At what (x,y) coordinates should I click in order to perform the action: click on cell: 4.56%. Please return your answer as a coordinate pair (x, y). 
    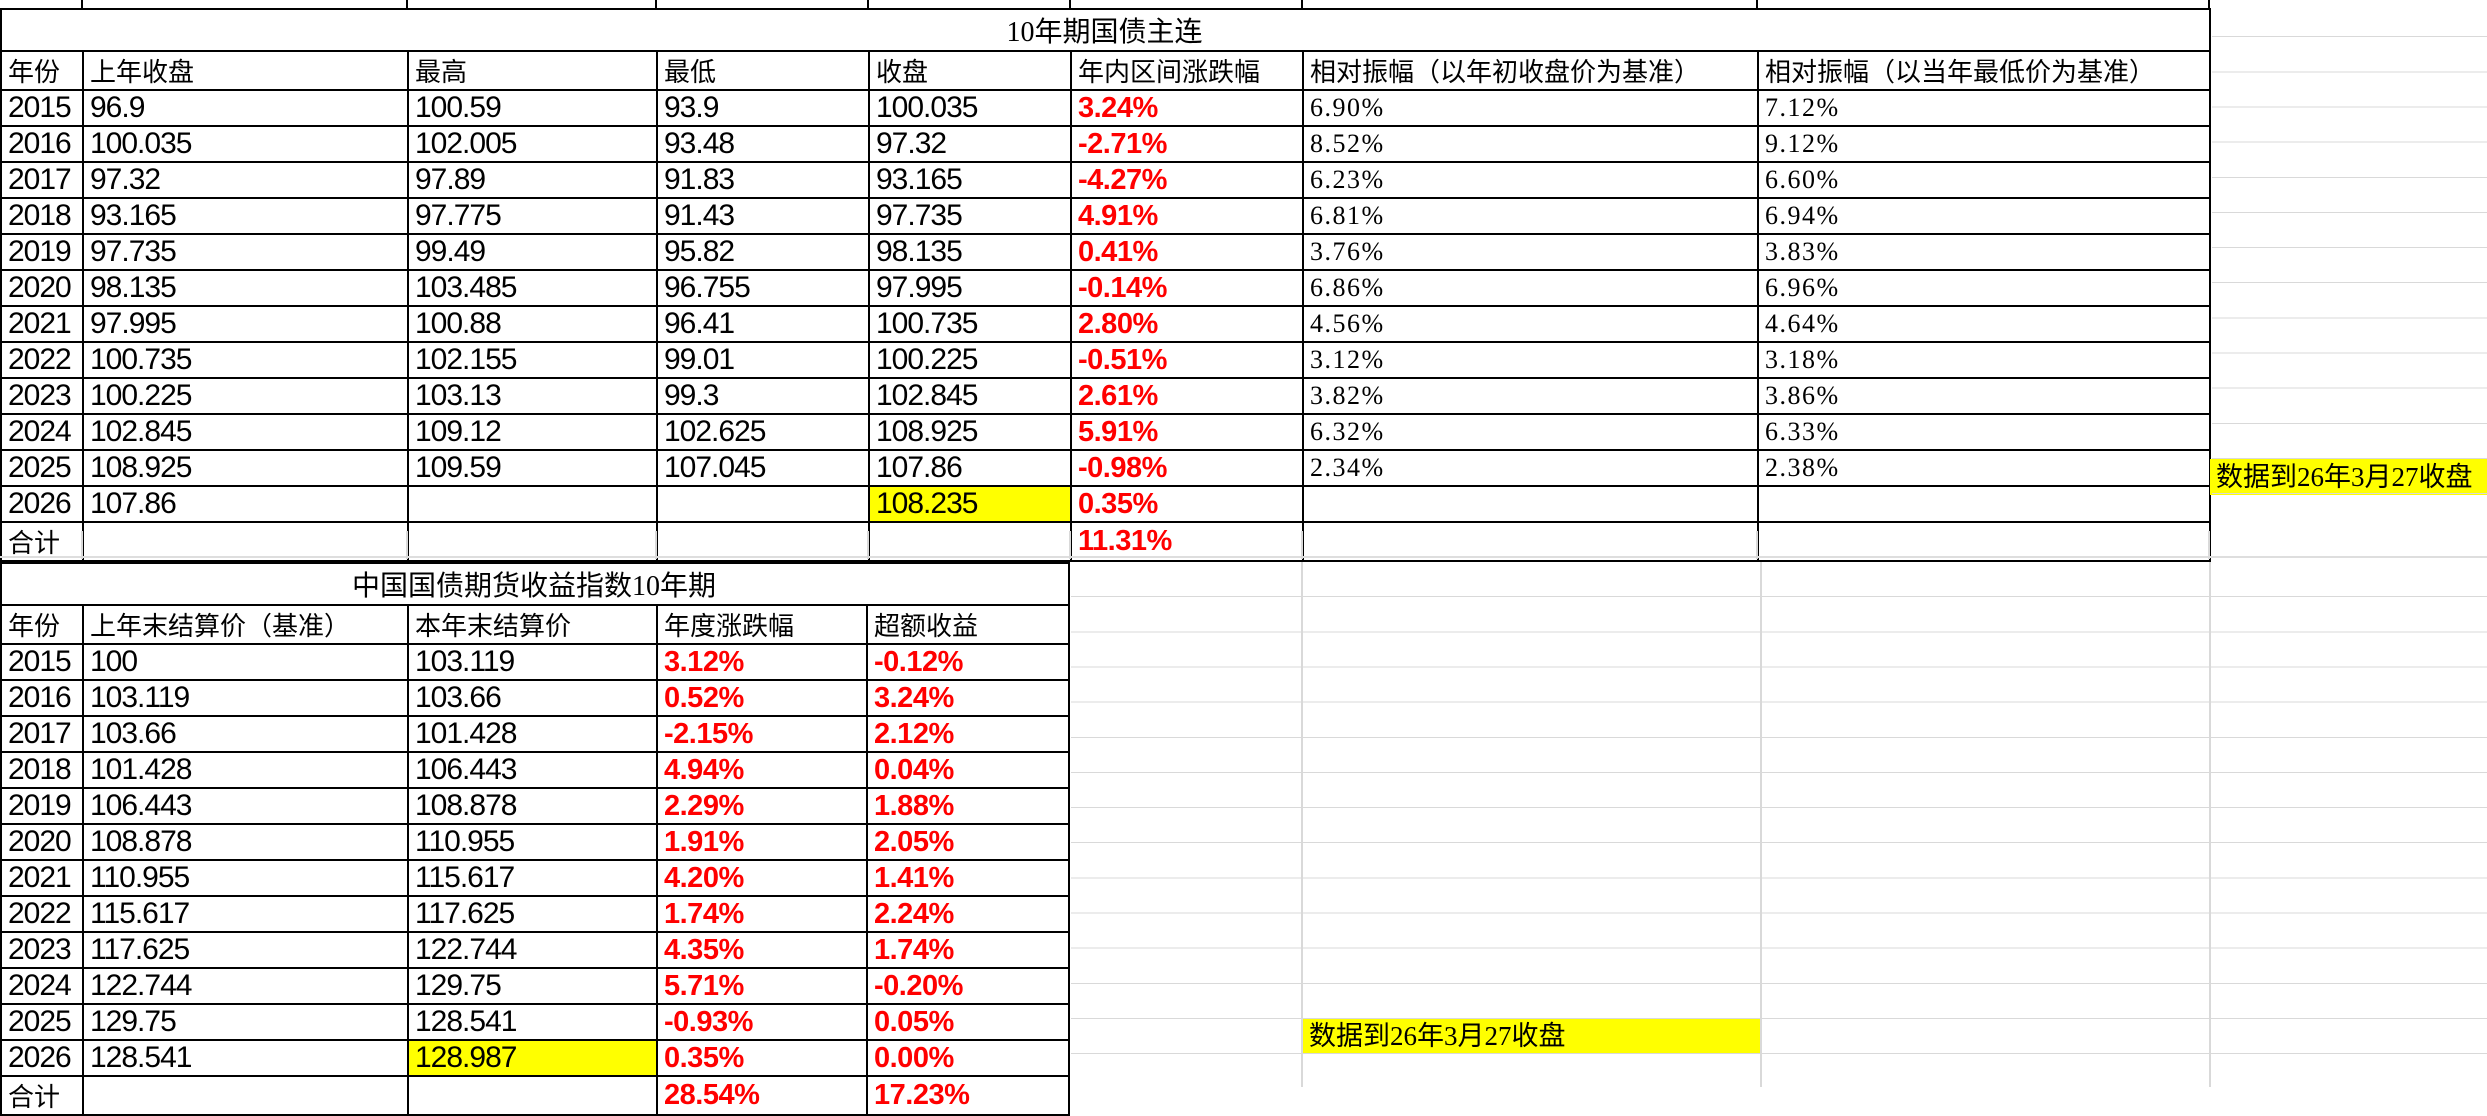
    Looking at the image, I should click on (1530, 324).